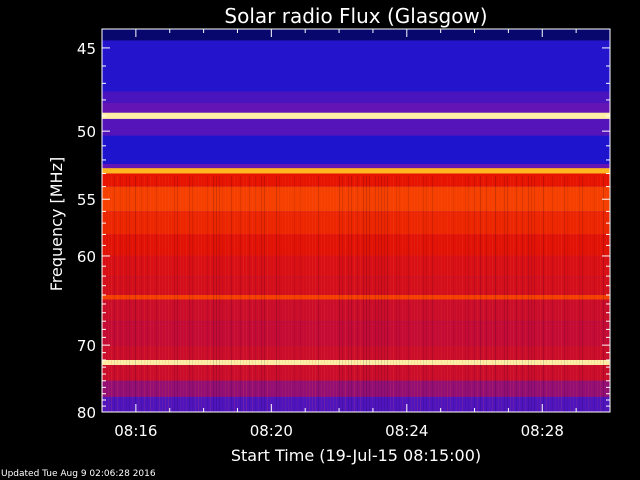 This screenshot has height=480, width=640. Describe the element at coordinates (86, 200) in the screenshot. I see `y-tick-label: 55` at that location.